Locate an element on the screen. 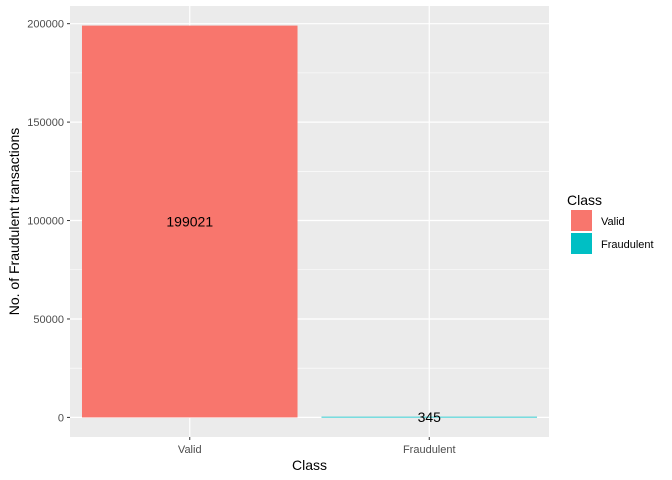  y-axis-title: No. of Fraudulent transactions is located at coordinates (14, 222).